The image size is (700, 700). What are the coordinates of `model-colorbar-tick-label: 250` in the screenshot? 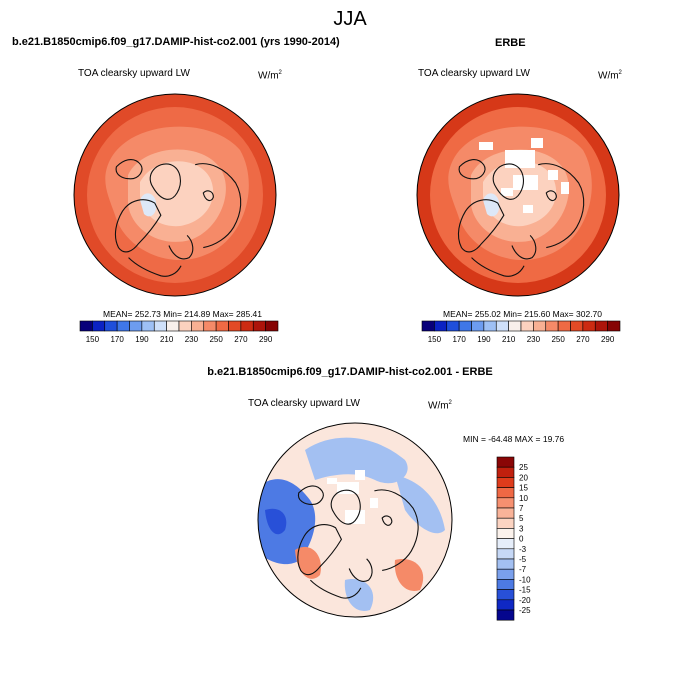 It's located at (216, 339).